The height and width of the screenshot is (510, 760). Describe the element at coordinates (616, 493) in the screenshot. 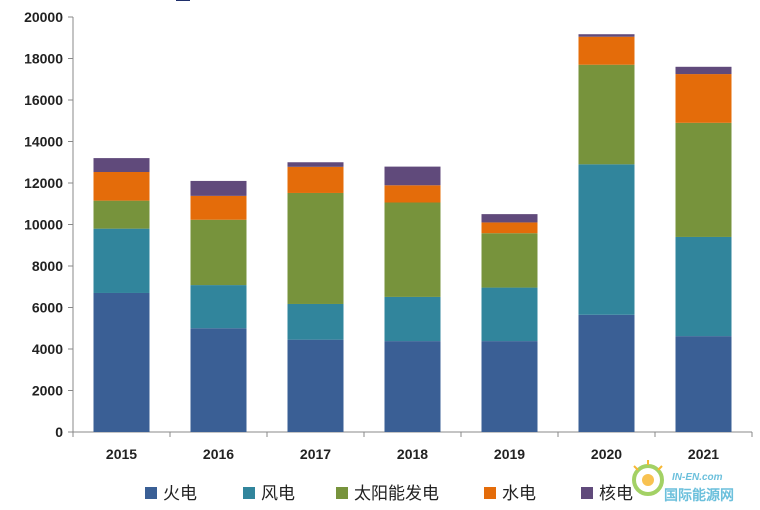

I see `legend-label: 核电` at that location.